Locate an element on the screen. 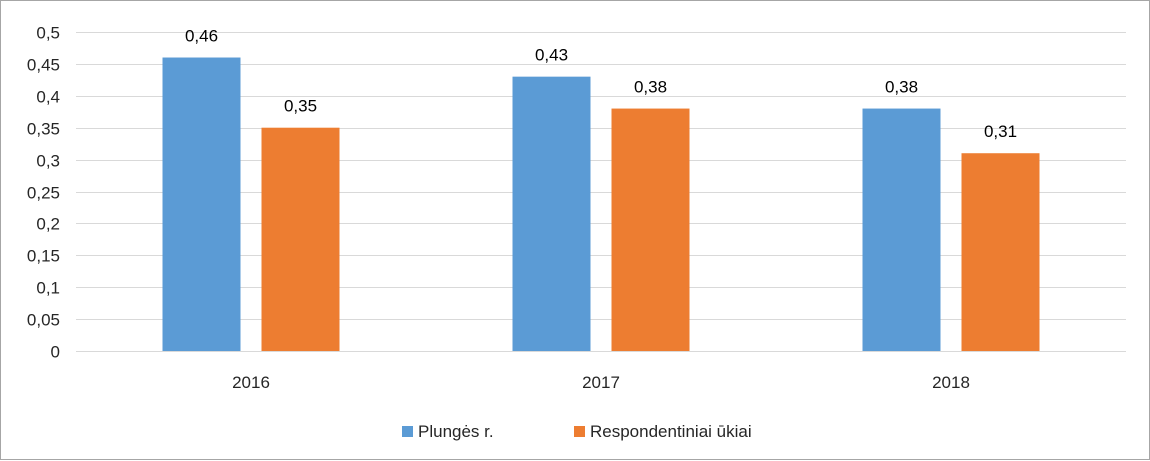 The image size is (1150, 461). x-tick-label: 2016 is located at coordinates (251, 382).